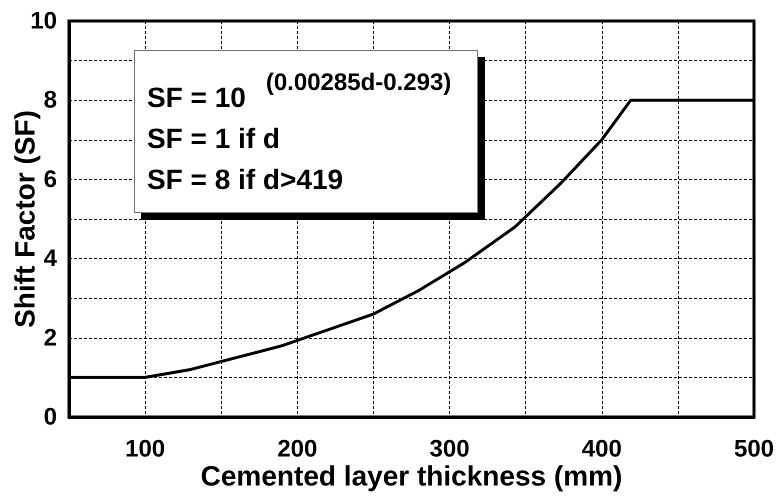 The height and width of the screenshot is (499, 776). What do you see at coordinates (411, 476) in the screenshot?
I see `x-axis-title: Cemented layer thickness (mm)` at bounding box center [411, 476].